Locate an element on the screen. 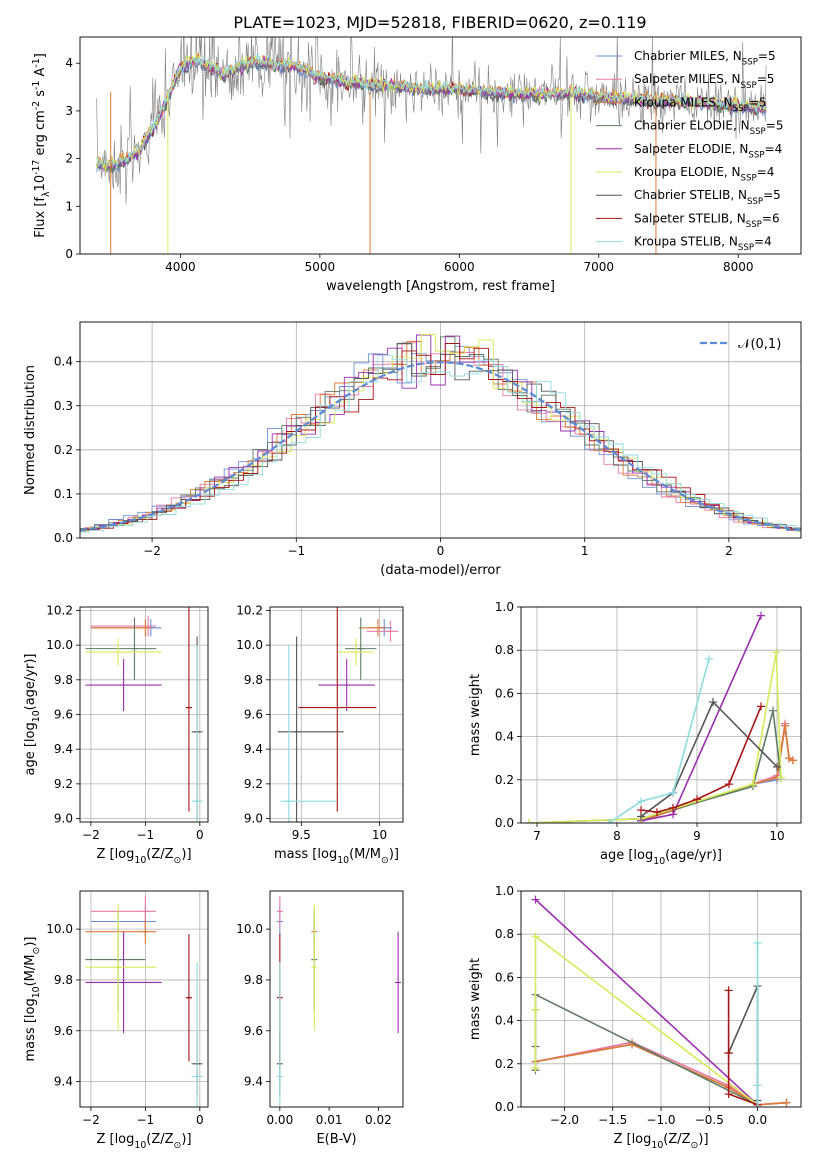 The image size is (819, 1170). massweight_vs_age-ytick-label-3: 0.6 is located at coordinates (504, 693).